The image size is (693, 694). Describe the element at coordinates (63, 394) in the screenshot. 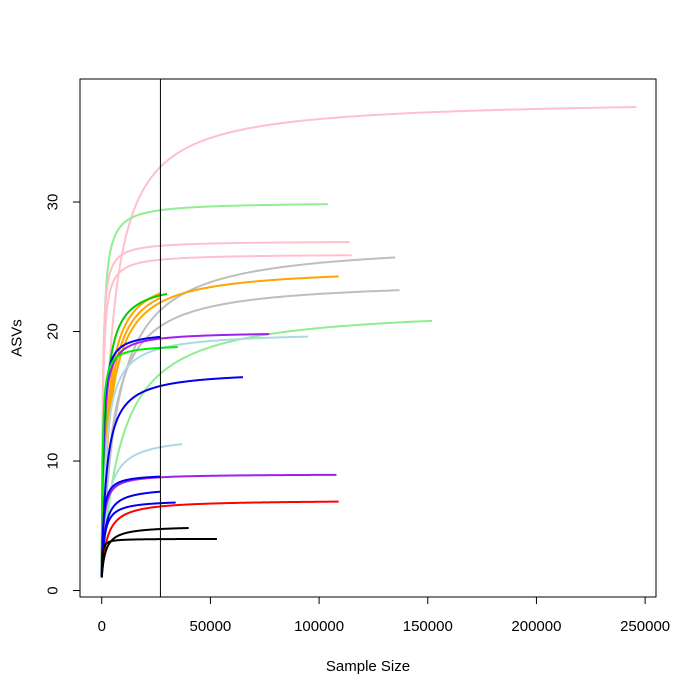

I see `y-axis: 0 10 20 30` at that location.